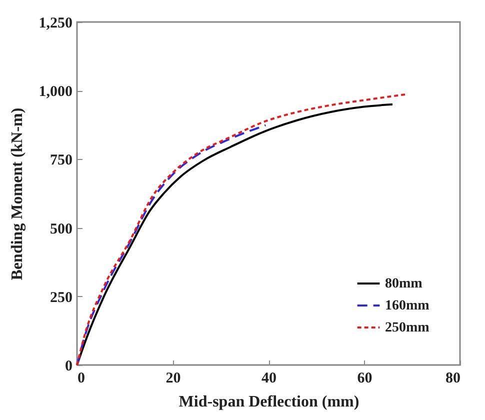  I want to click on x-tick-label: 20, so click(173, 378).